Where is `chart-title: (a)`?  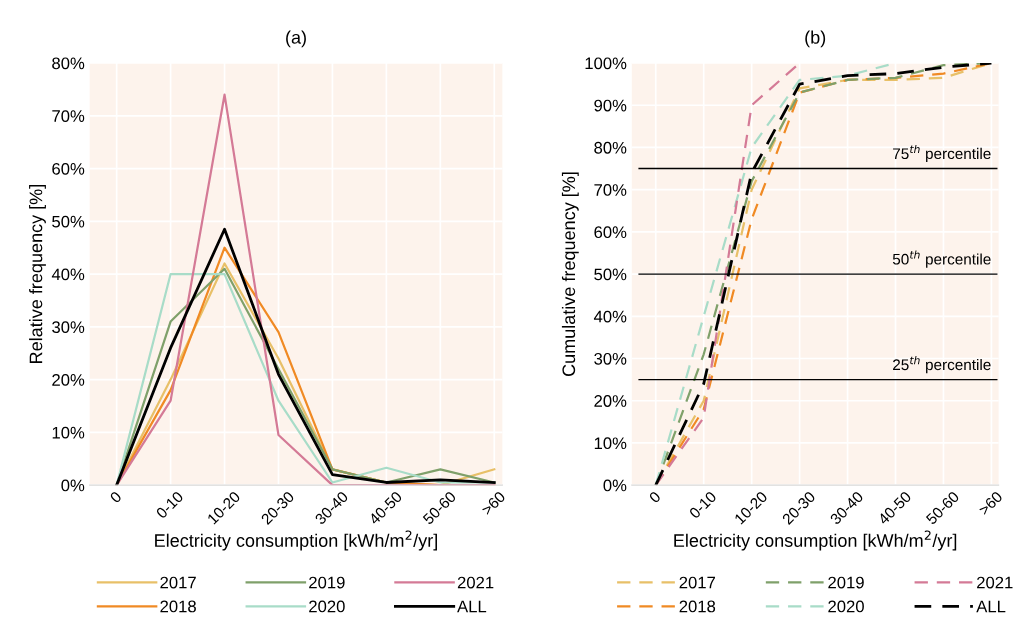 chart-title: (a) is located at coordinates (296, 39).